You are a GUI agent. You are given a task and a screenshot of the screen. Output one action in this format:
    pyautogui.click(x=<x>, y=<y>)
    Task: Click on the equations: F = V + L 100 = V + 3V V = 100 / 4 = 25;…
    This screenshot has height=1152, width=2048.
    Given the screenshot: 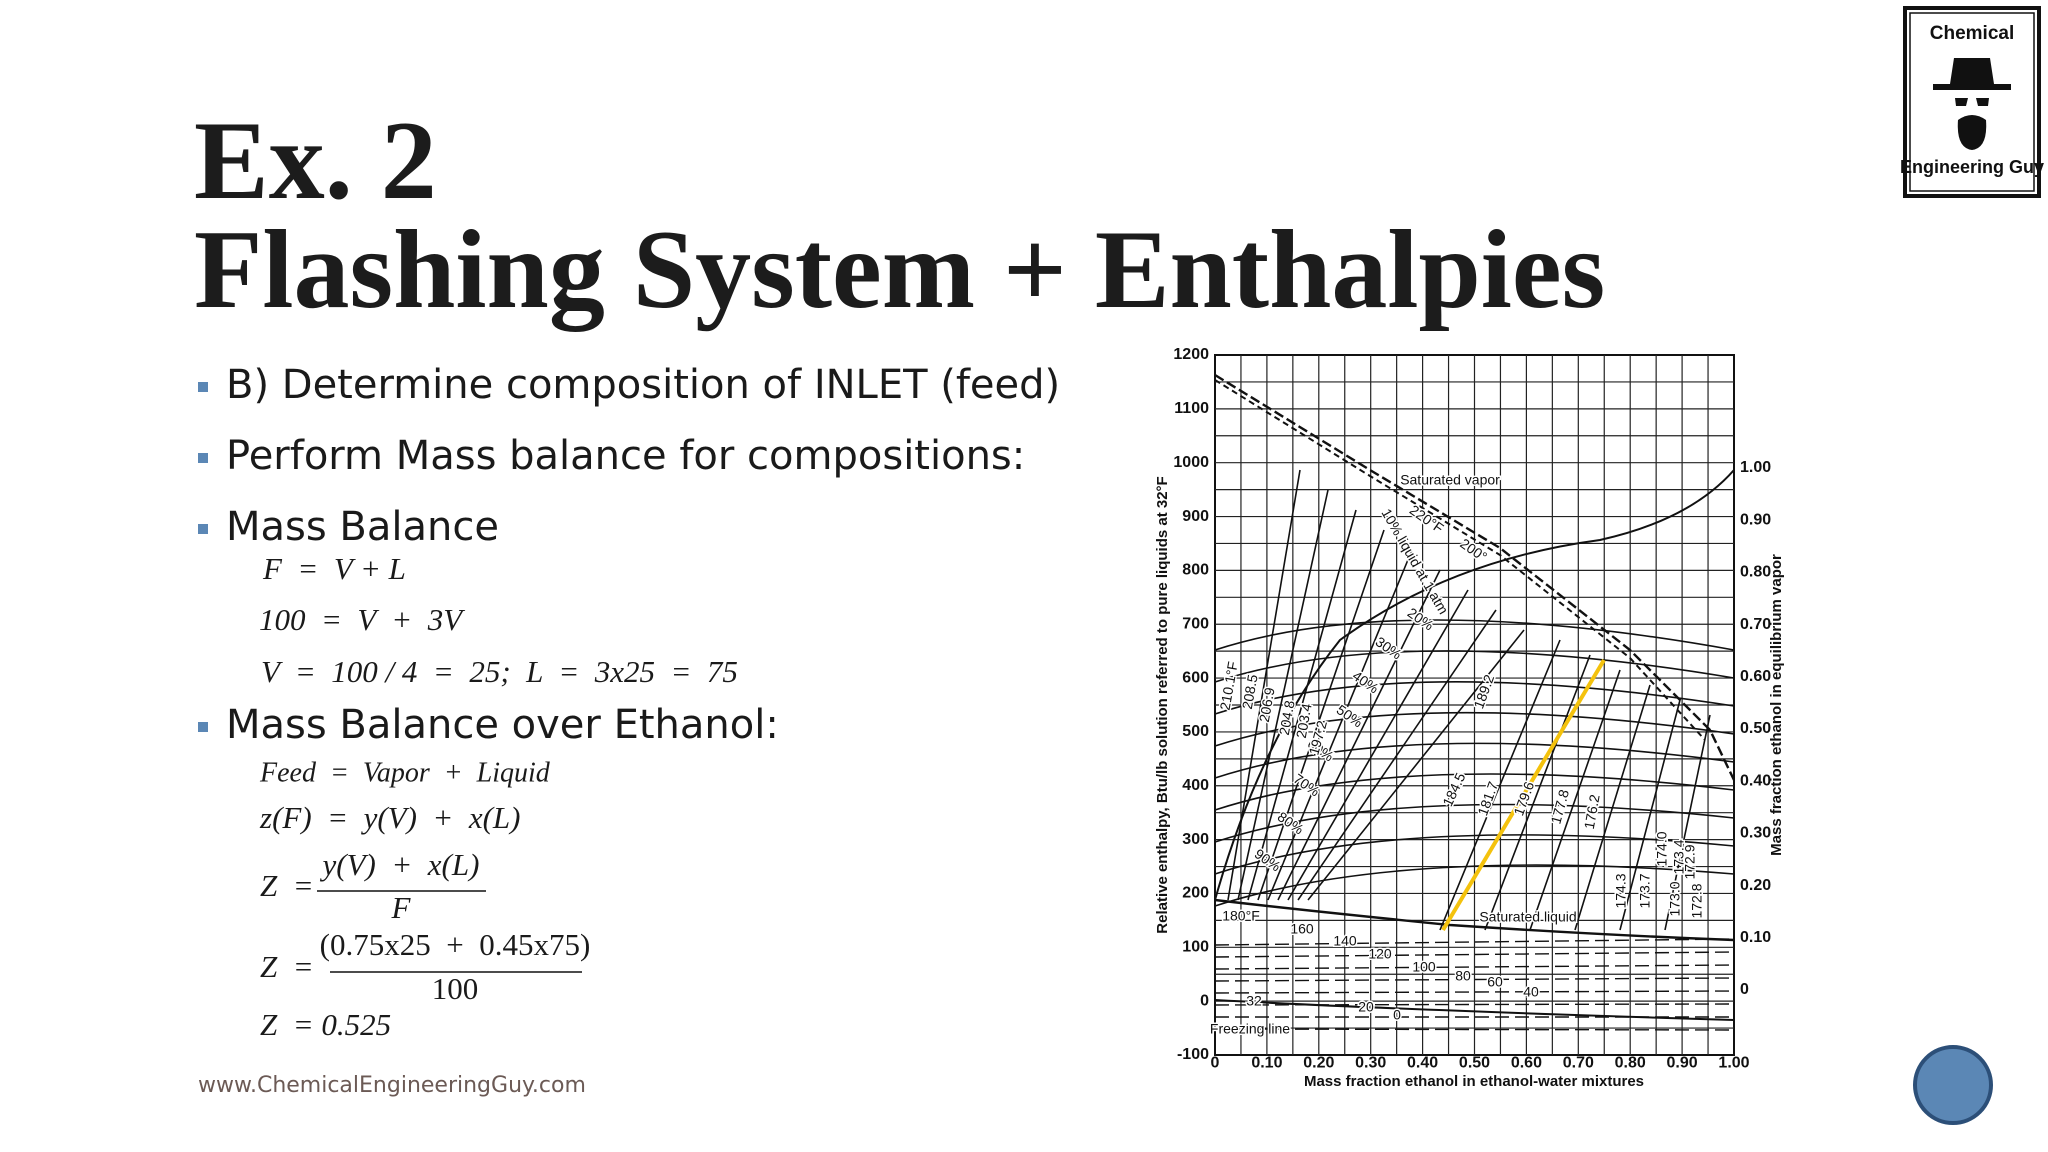 What is the action you would take?
    pyautogui.click(x=498, y=796)
    